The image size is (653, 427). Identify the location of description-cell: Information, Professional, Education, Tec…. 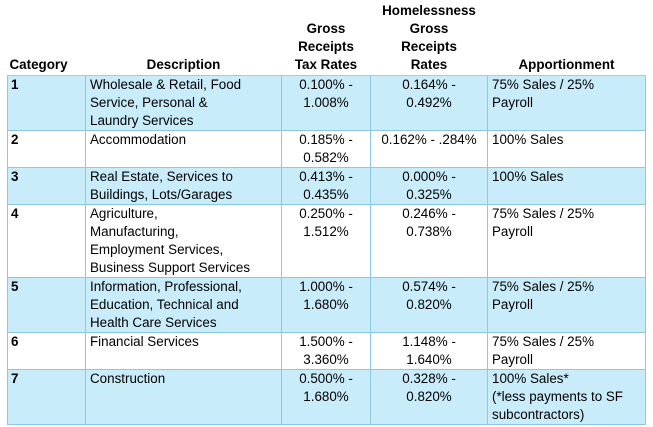
(183, 305).